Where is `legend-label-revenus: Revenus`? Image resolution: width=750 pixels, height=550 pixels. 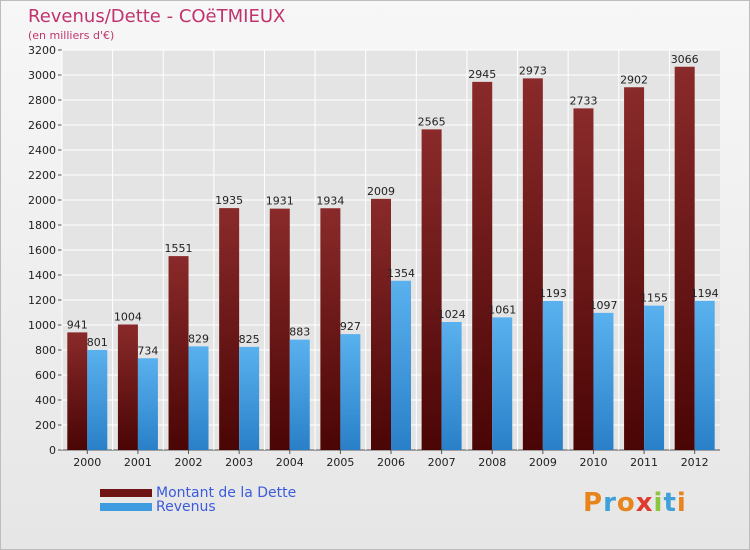 legend-label-revenus: Revenus is located at coordinates (186, 507).